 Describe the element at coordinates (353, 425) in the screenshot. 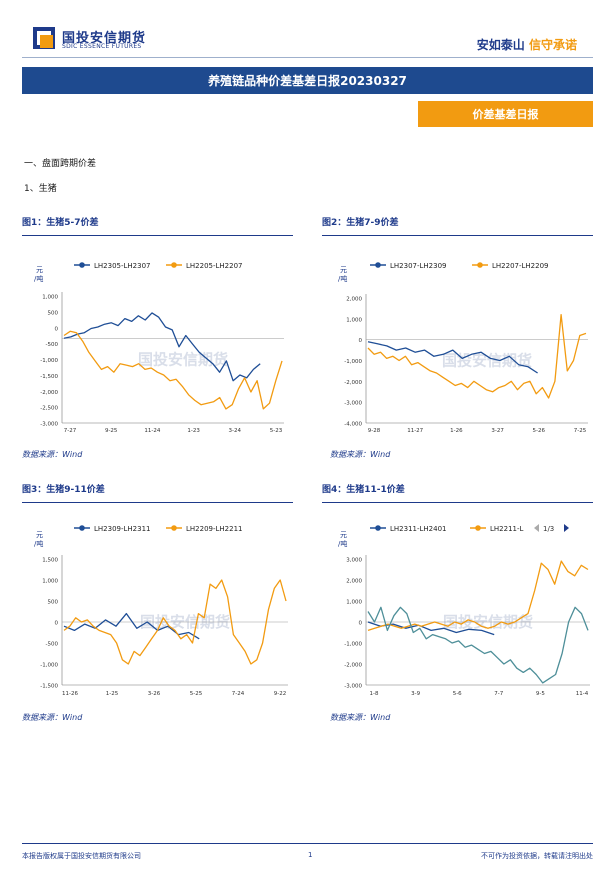

I see `y-tick-label: -4,000` at that location.